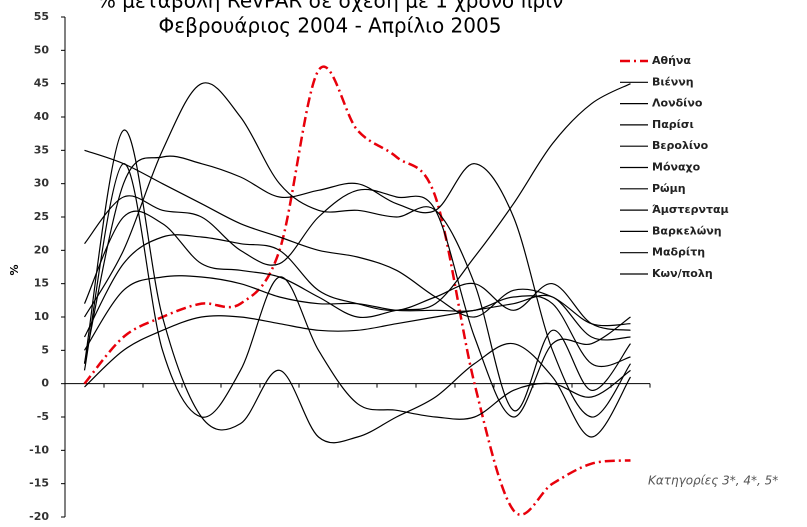 This screenshot has height=527, width=807. What do you see at coordinates (330, 26) in the screenshot?
I see `chart-subtitle: Φεβρουάριος 2004 - Απρίλιο 2005` at bounding box center [330, 26].